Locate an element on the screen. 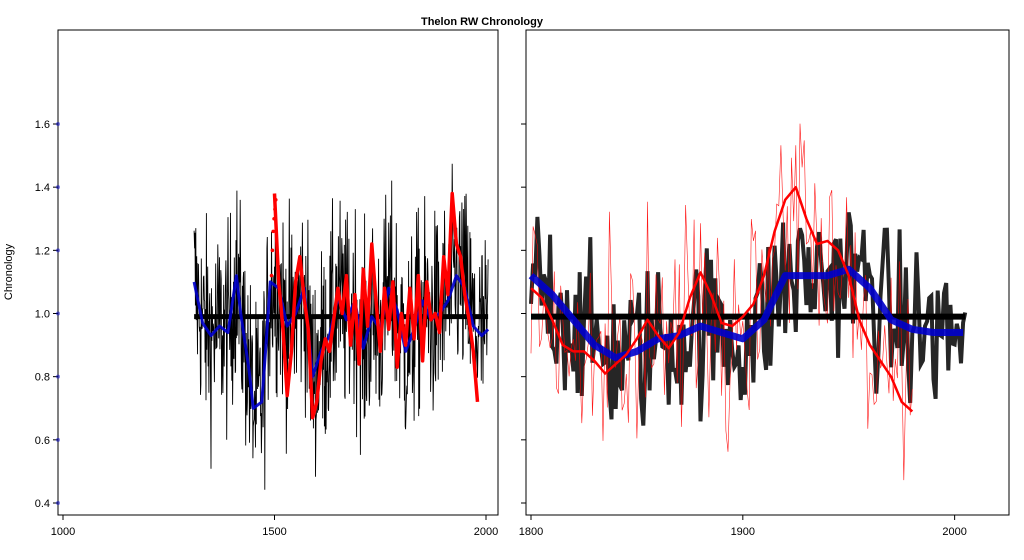  y-tick-label: 0.6 is located at coordinates (42, 441).